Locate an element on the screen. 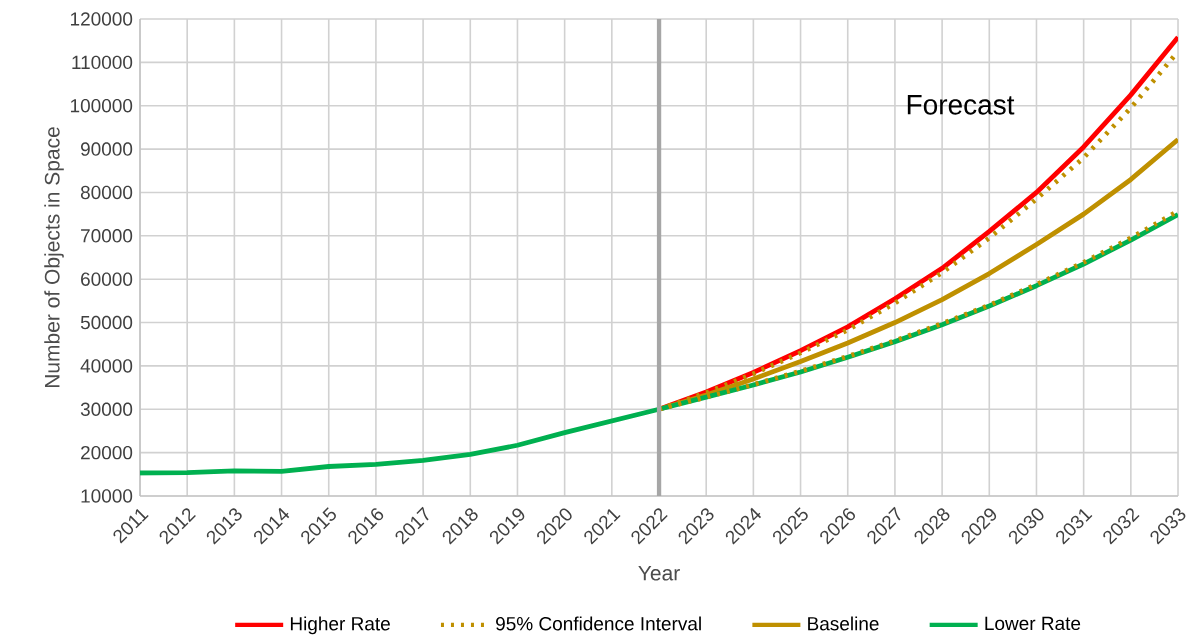 The height and width of the screenshot is (637, 1192). y-axis-title: Number of Objects in Space is located at coordinates (54, 257).